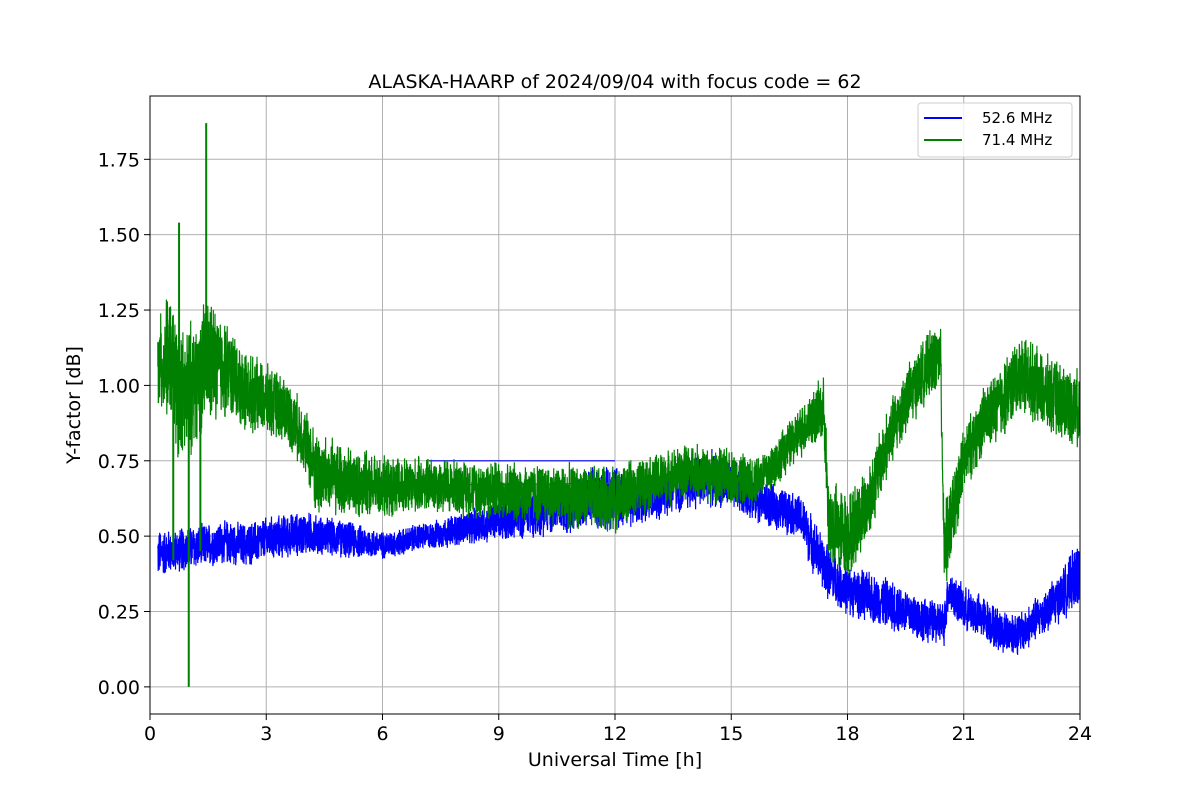 The image size is (1200, 800). I want to click on legend-box, so click(995, 130).